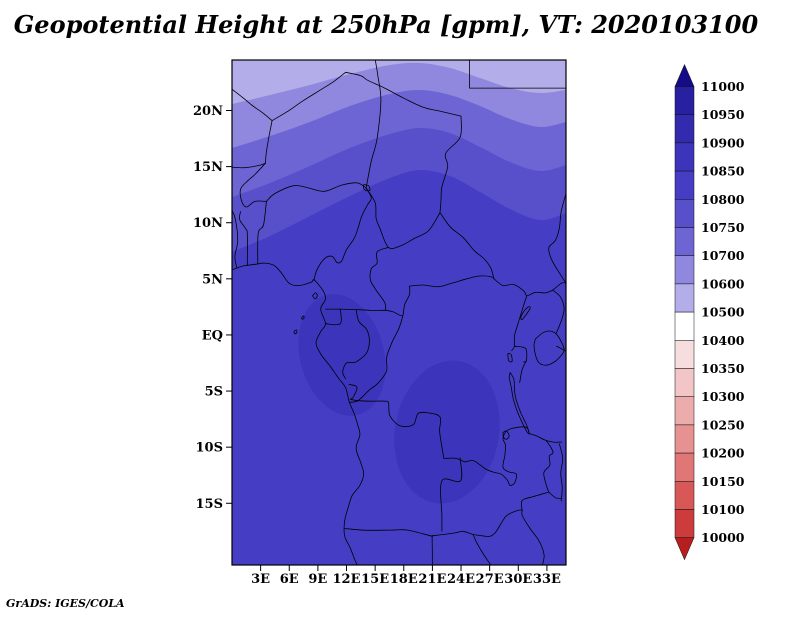 This screenshot has width=800, height=618. I want to click on colorbar-label: 10750, so click(723, 227).